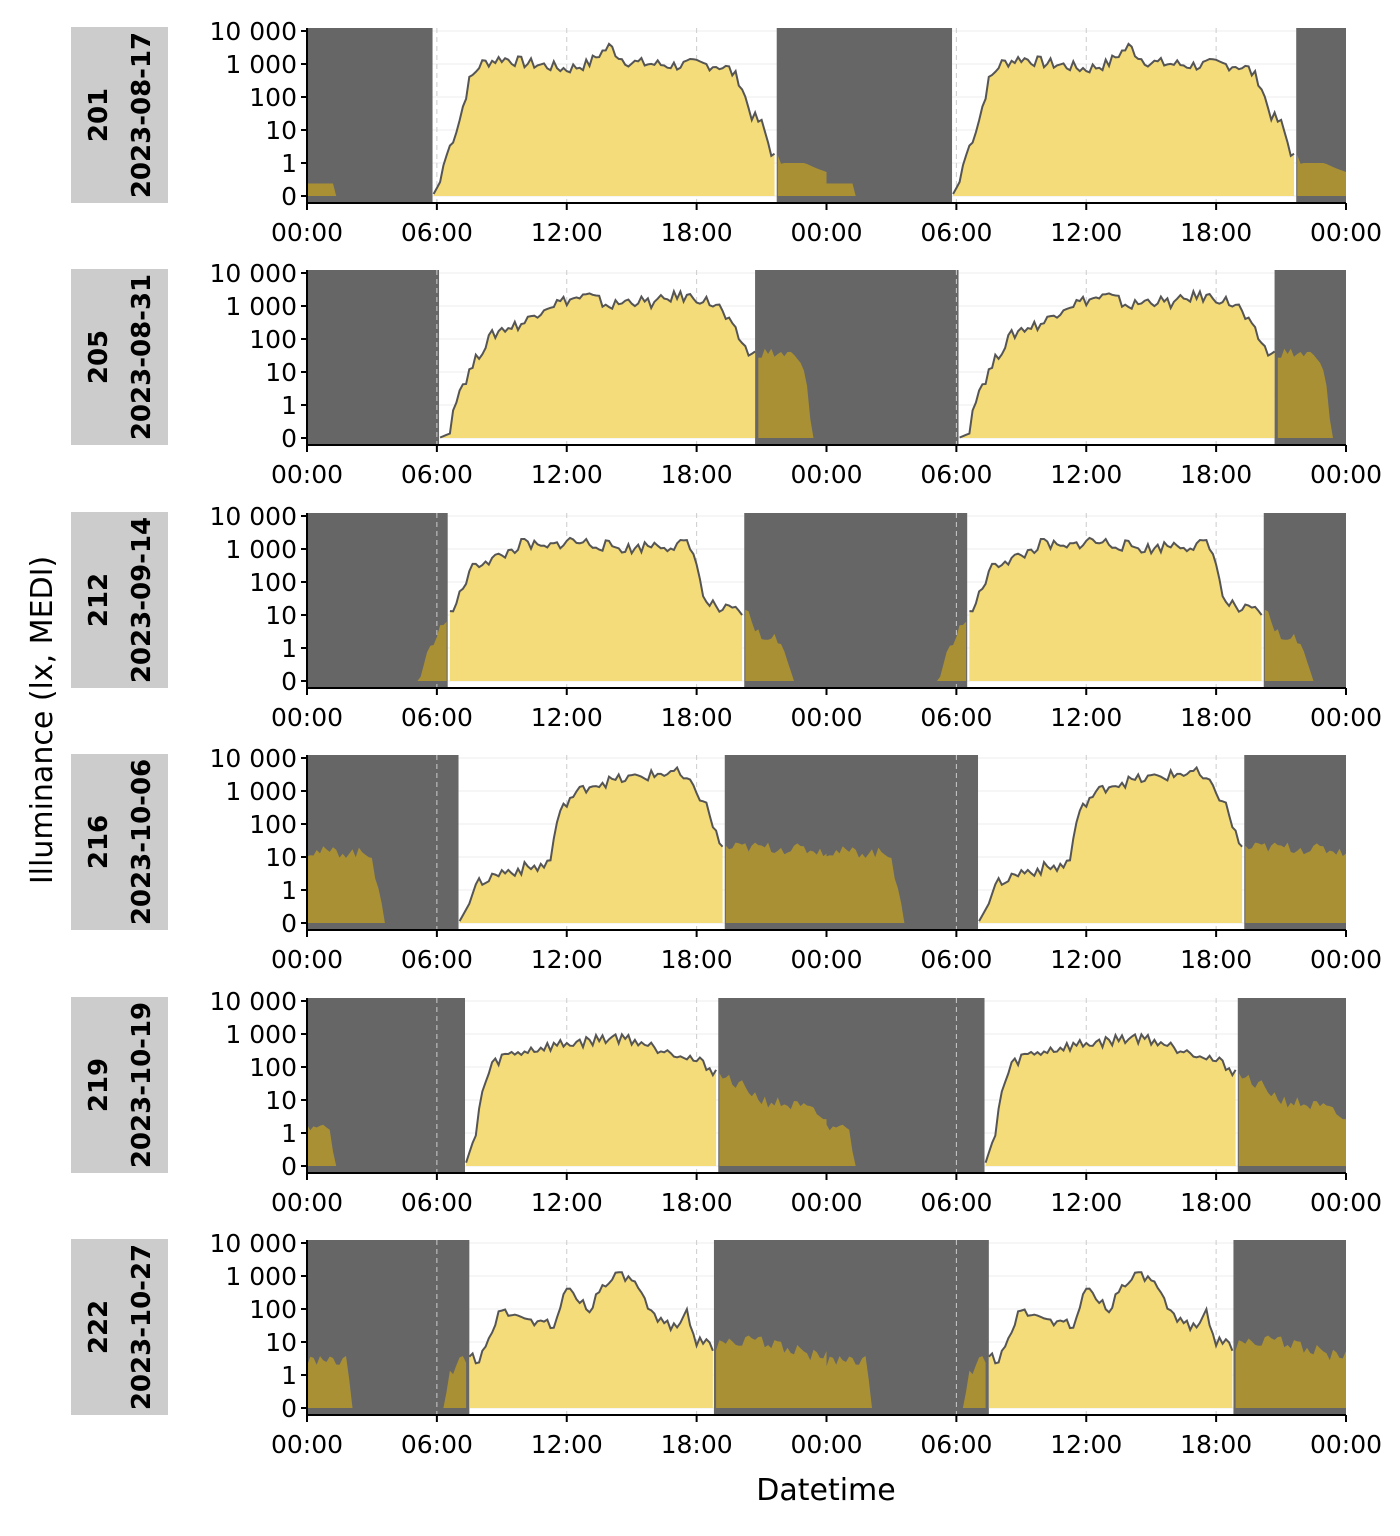 Image resolution: width=1400 pixels, height=1536 pixels. I want to click on strip-label: 205, so click(99, 357).